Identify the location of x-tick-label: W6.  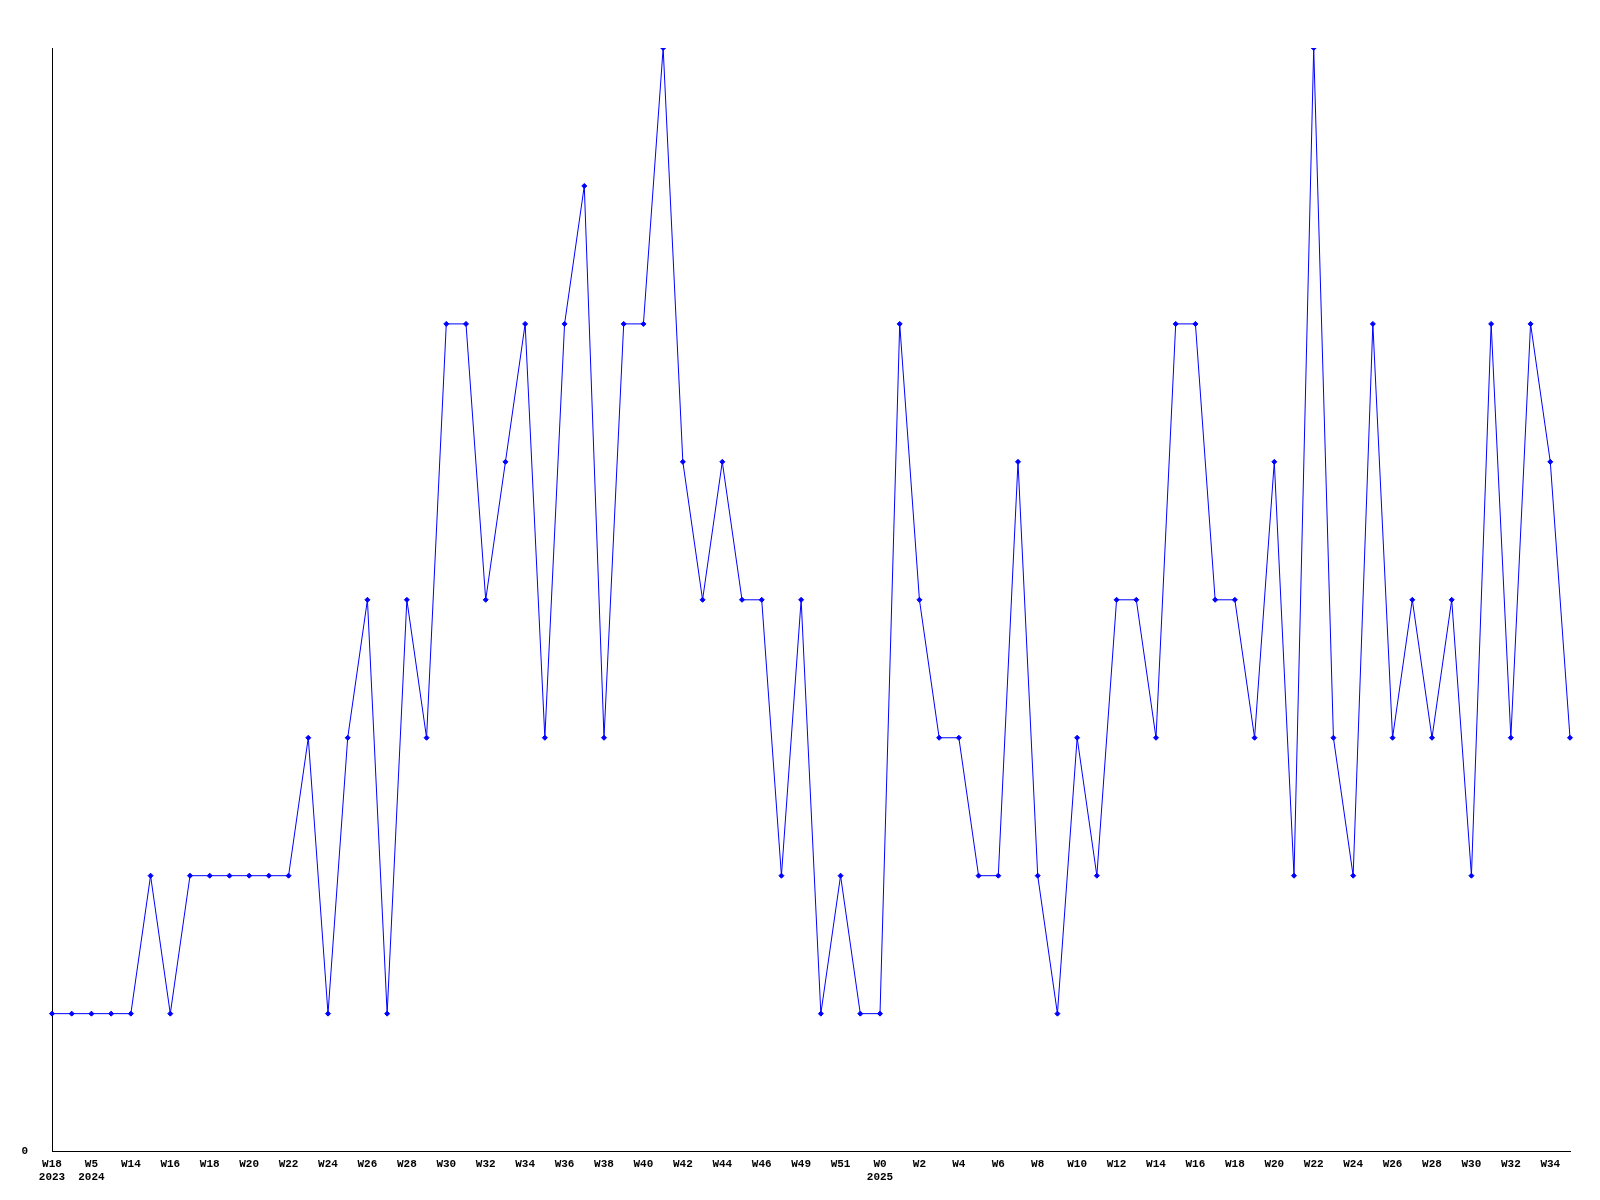
(998, 1163).